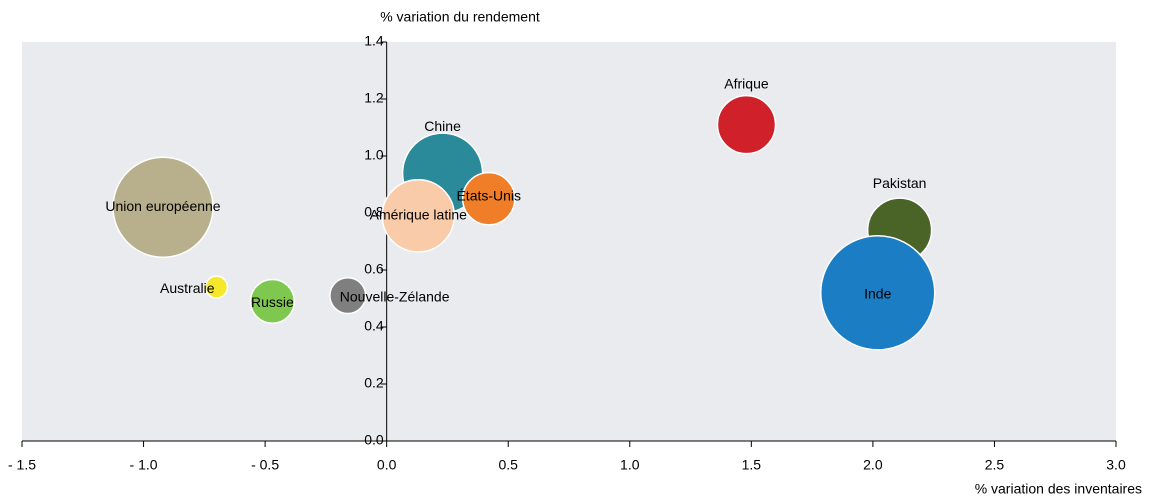 The height and width of the screenshot is (500, 1150). What do you see at coordinates (374, 383) in the screenshot?
I see `y-tick-label: 0.2` at bounding box center [374, 383].